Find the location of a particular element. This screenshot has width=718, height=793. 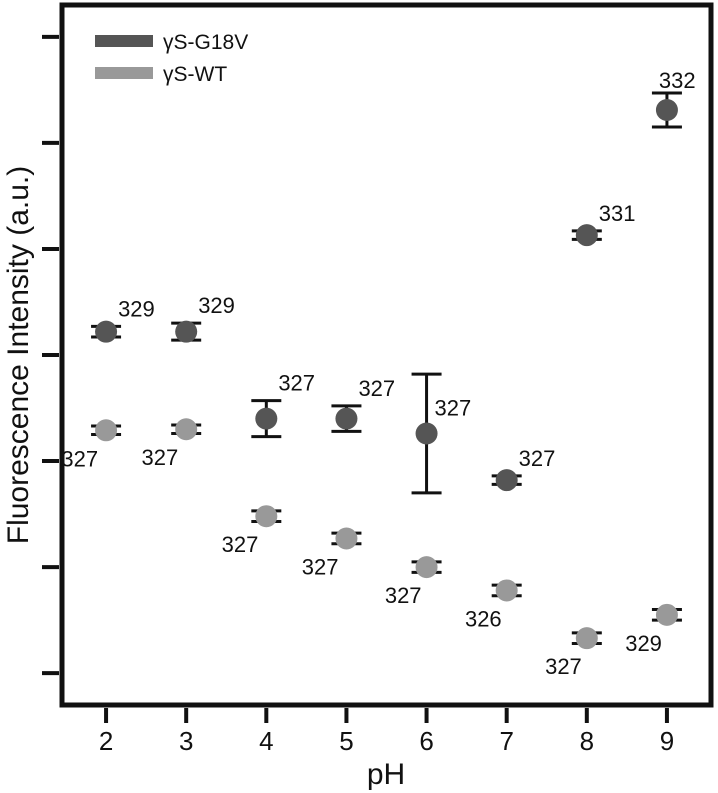

x-tick-label: 5 is located at coordinates (346, 741).